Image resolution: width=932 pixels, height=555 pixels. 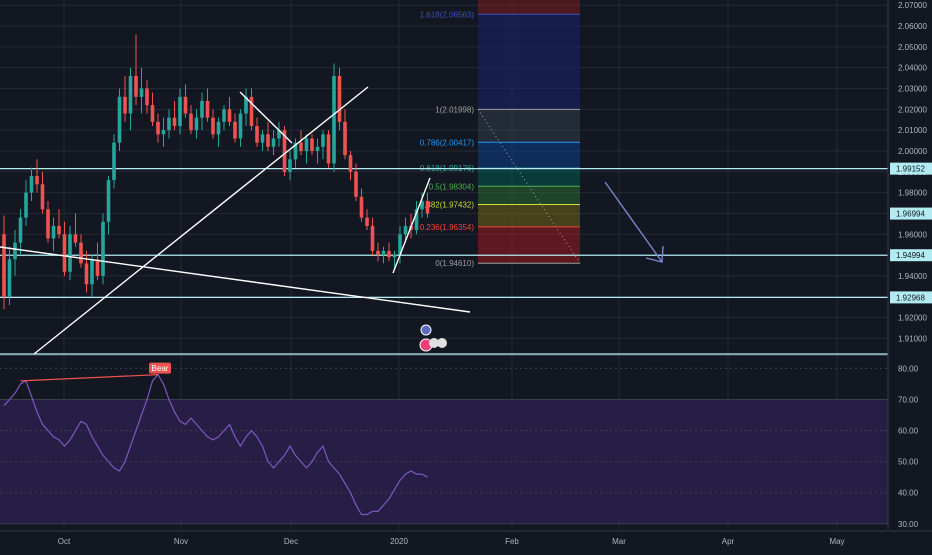 I want to click on price-tick-label: 2.01000, so click(x=912, y=130).